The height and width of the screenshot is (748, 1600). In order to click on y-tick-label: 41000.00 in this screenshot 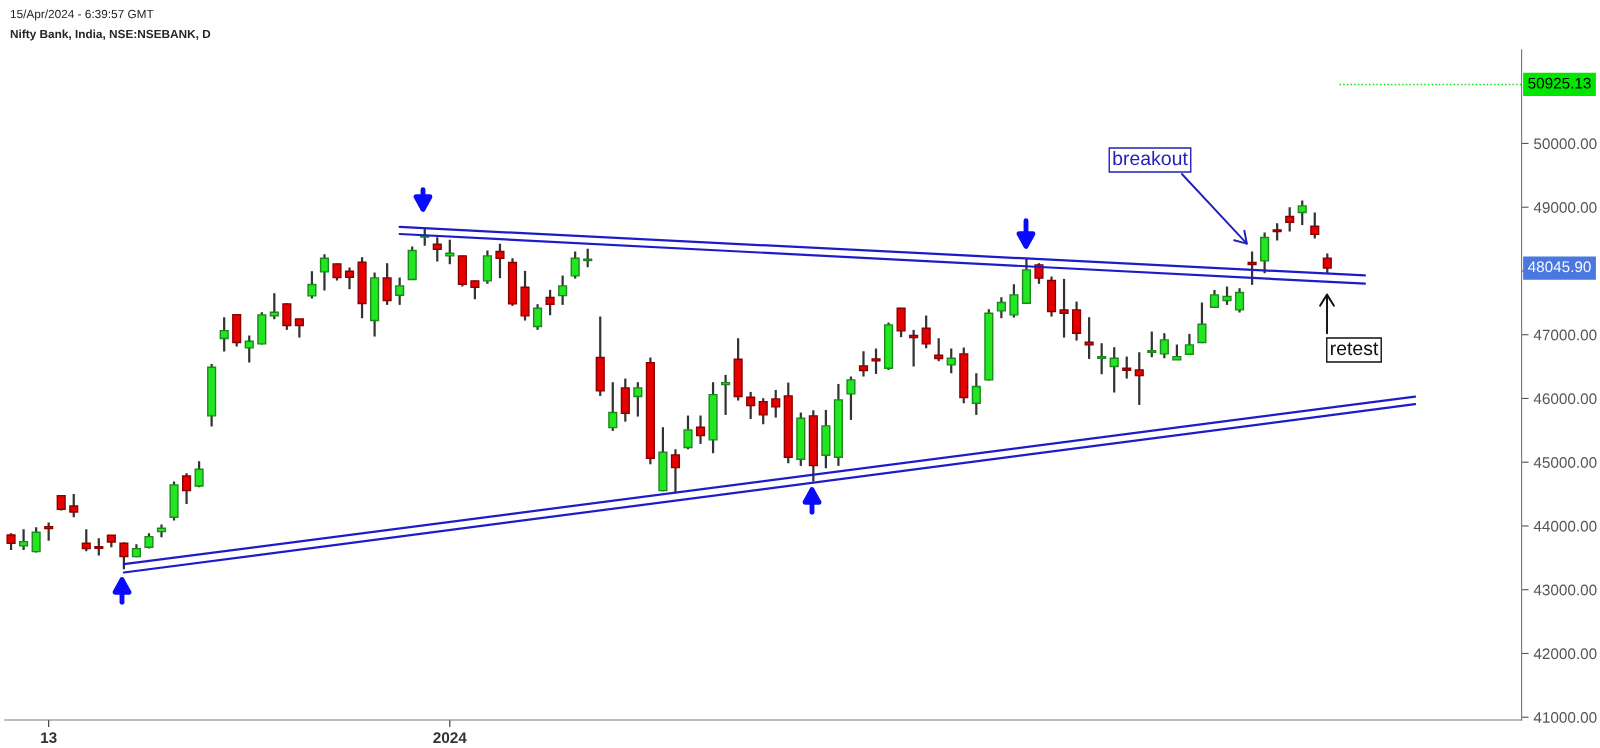, I will do `click(1565, 717)`.